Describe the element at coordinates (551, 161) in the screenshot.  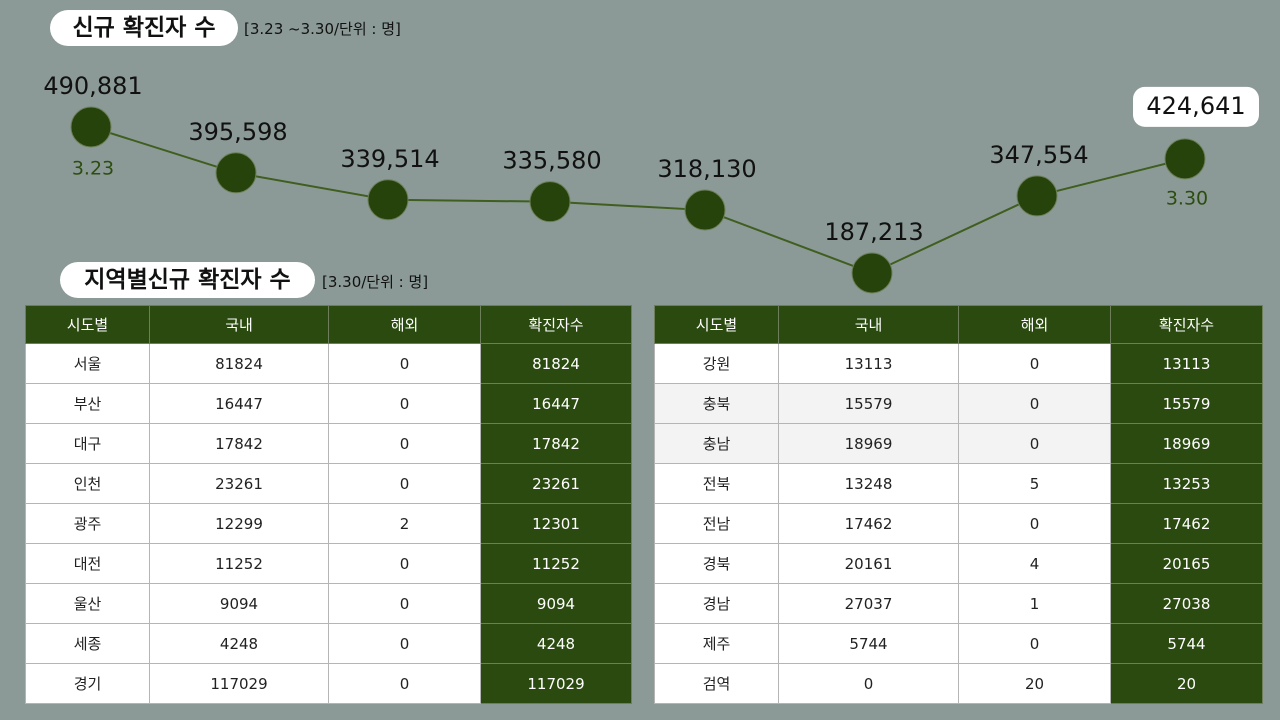
I see `value-label: 335,580` at that location.